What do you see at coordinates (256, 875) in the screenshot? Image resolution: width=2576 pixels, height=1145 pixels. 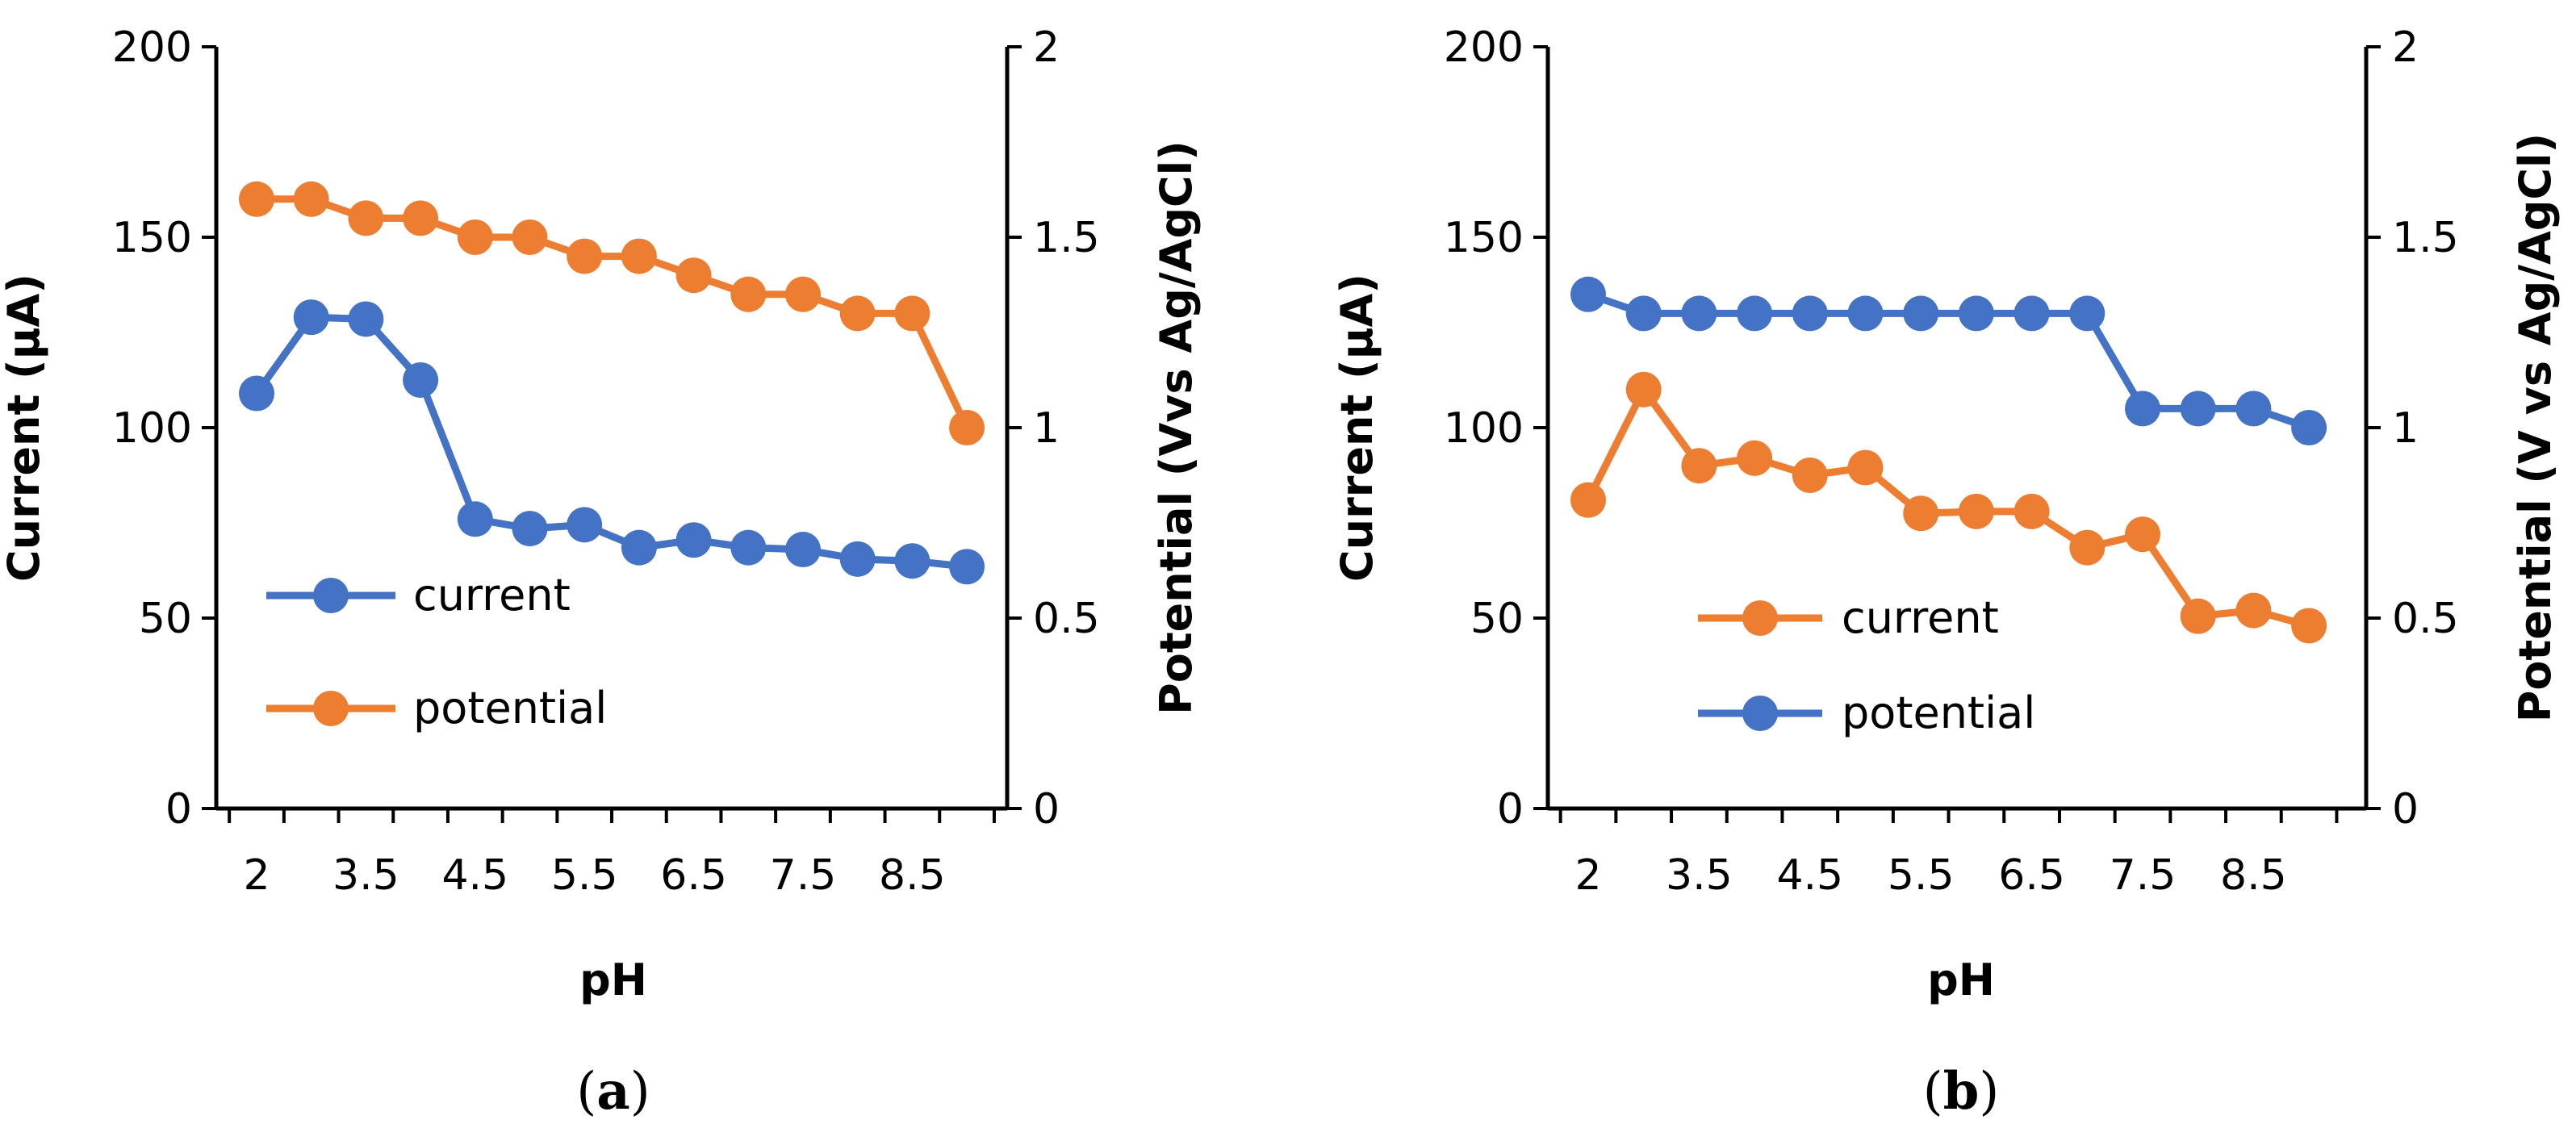 I see `x-tick-label: 2` at bounding box center [256, 875].